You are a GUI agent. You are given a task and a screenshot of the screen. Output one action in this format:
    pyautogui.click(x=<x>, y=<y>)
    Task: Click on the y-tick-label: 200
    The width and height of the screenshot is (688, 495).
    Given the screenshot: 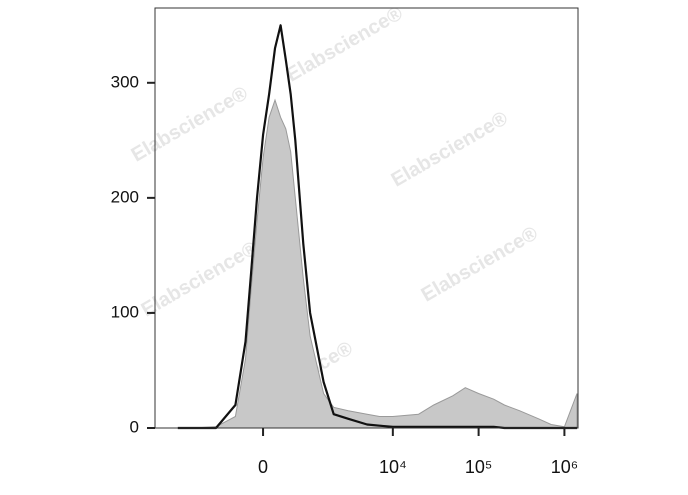 What is the action you would take?
    pyautogui.click(x=125, y=196)
    